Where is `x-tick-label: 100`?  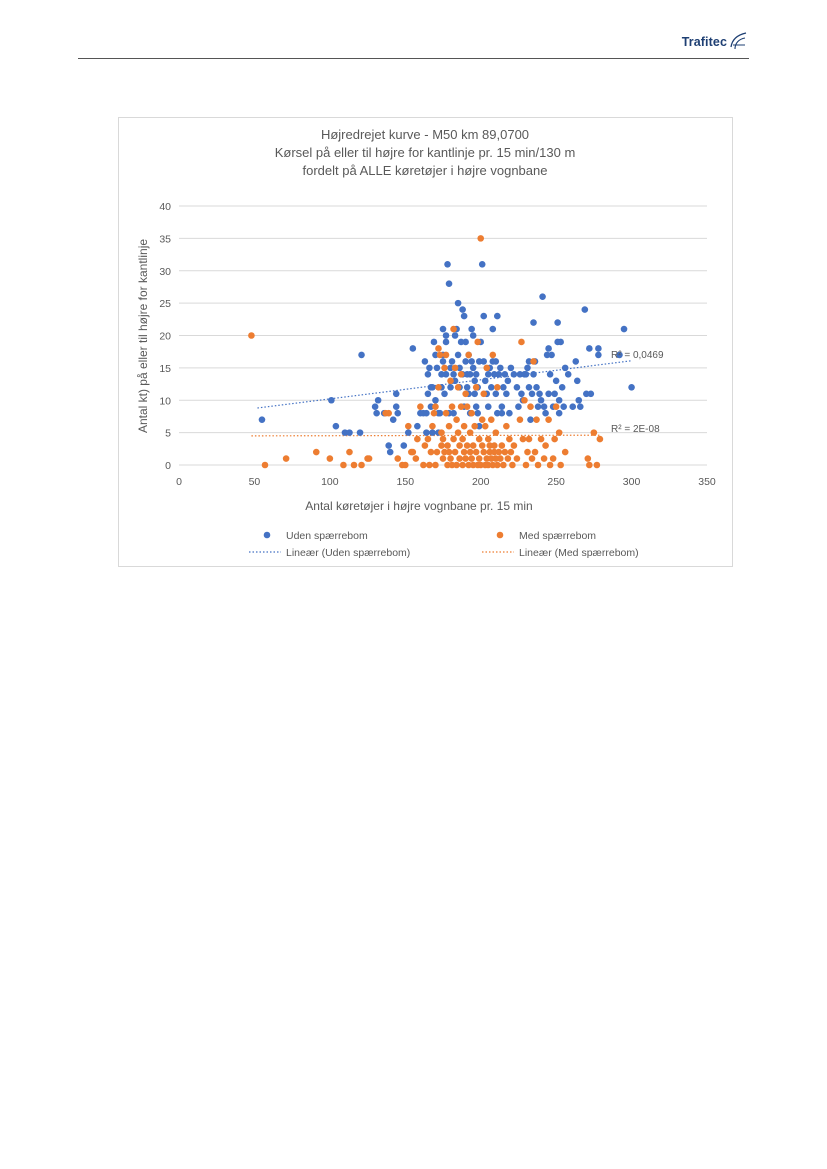
x-tick-label: 100 is located at coordinates (330, 482).